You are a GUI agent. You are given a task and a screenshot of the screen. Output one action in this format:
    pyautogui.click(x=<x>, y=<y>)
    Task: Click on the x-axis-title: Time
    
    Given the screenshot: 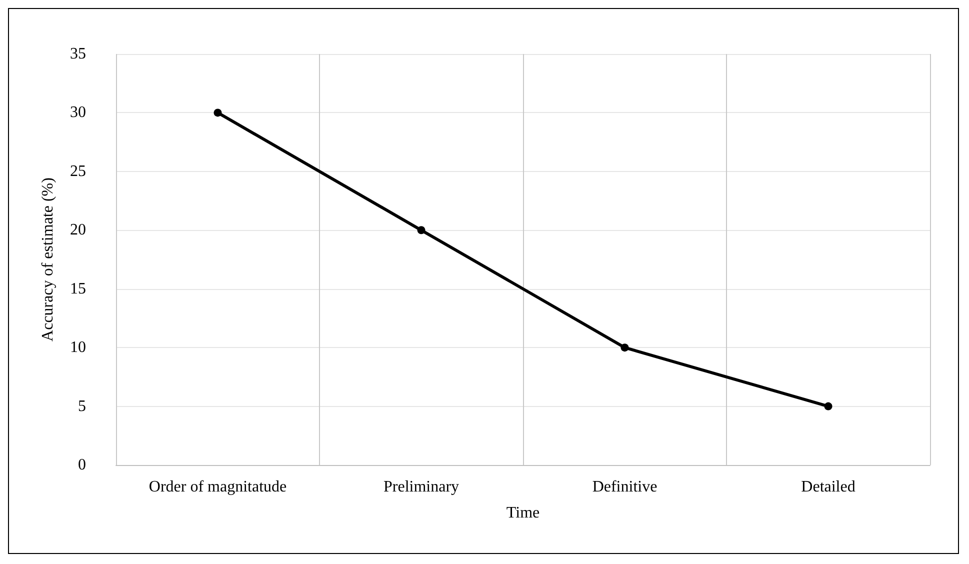 What is the action you would take?
    pyautogui.click(x=523, y=513)
    